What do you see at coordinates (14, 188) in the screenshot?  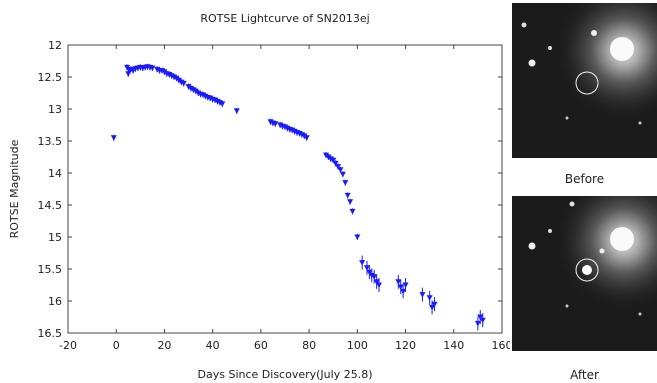 I see `y-axis-label: ROTSE Magnitude` at bounding box center [14, 188].